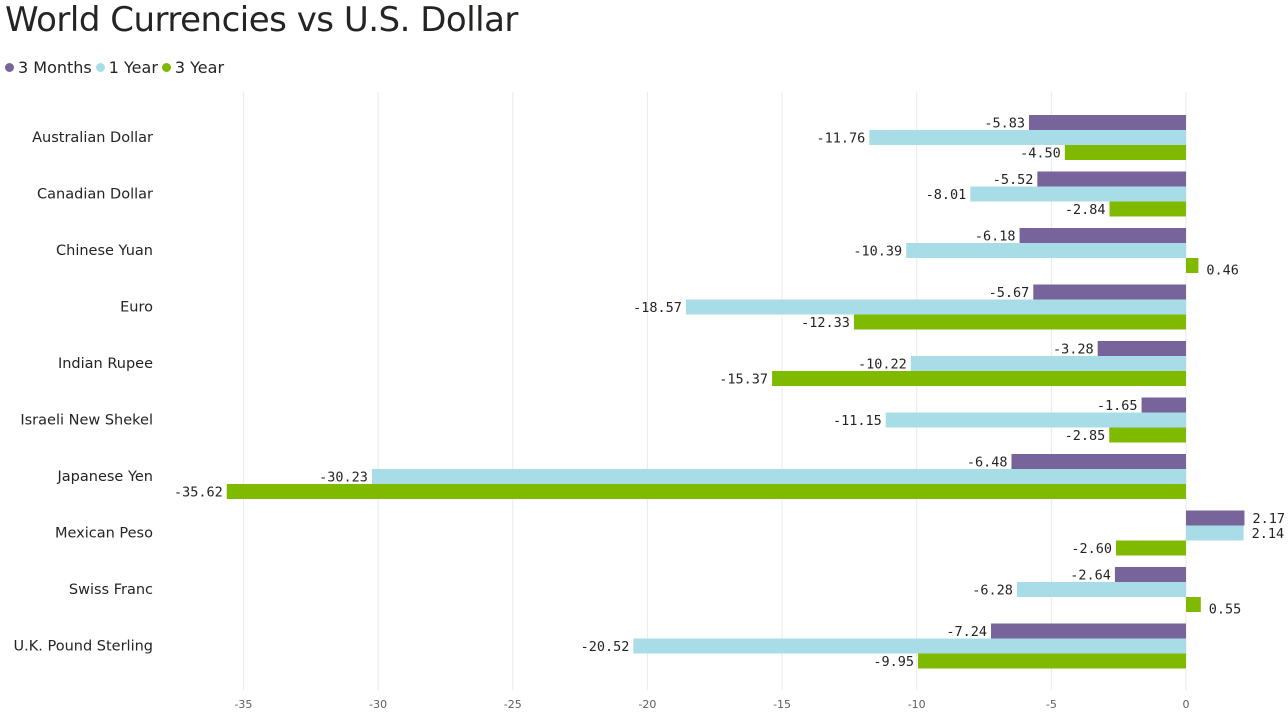  Describe the element at coordinates (987, 463) in the screenshot. I see `data-label: -6.48` at that location.